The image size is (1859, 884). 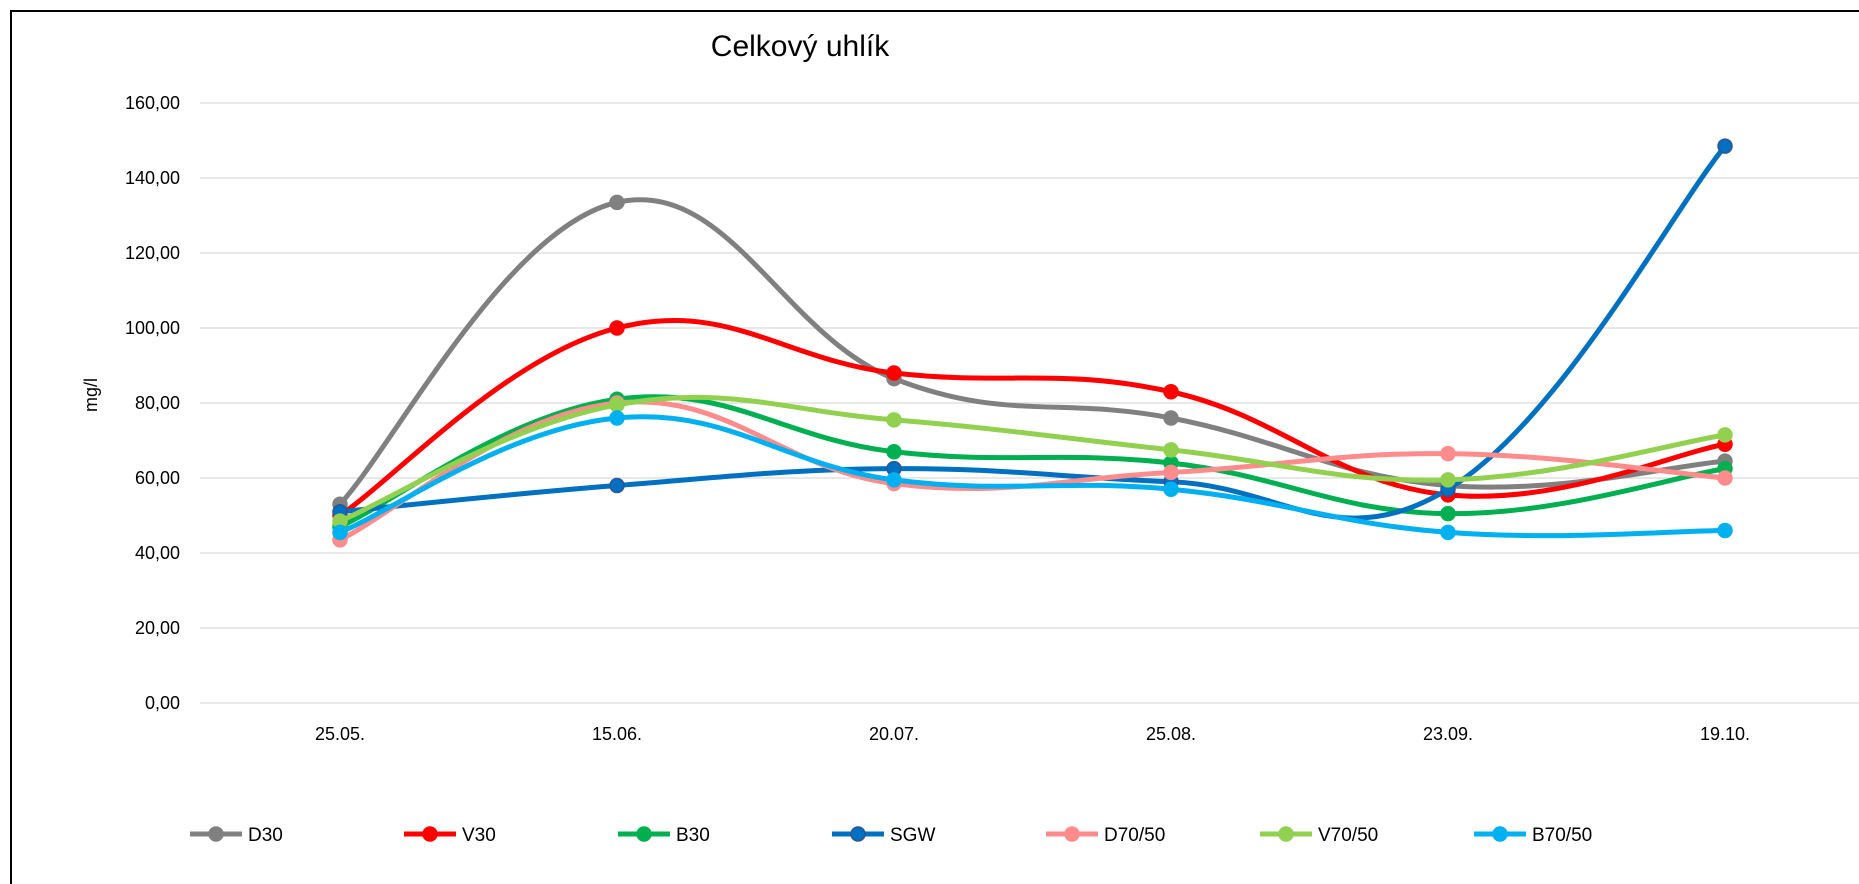 What do you see at coordinates (157, 403) in the screenshot?
I see `y-tick-label: 80,00` at bounding box center [157, 403].